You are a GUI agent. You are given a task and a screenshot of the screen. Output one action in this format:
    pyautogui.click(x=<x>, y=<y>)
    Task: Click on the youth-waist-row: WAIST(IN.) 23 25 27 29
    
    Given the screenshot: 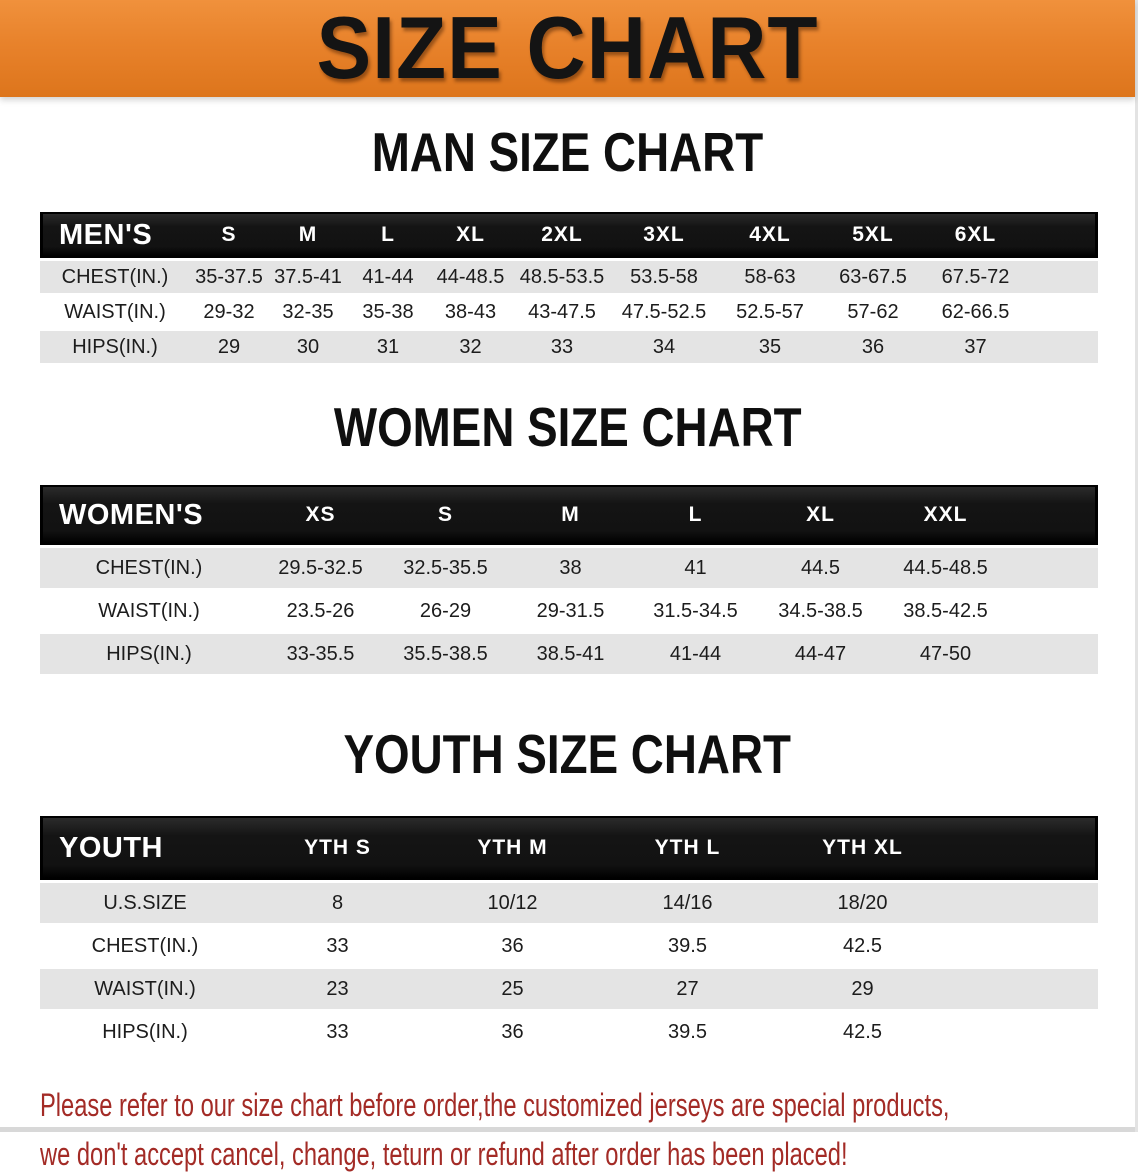 What is the action you would take?
    pyautogui.click(x=569, y=989)
    